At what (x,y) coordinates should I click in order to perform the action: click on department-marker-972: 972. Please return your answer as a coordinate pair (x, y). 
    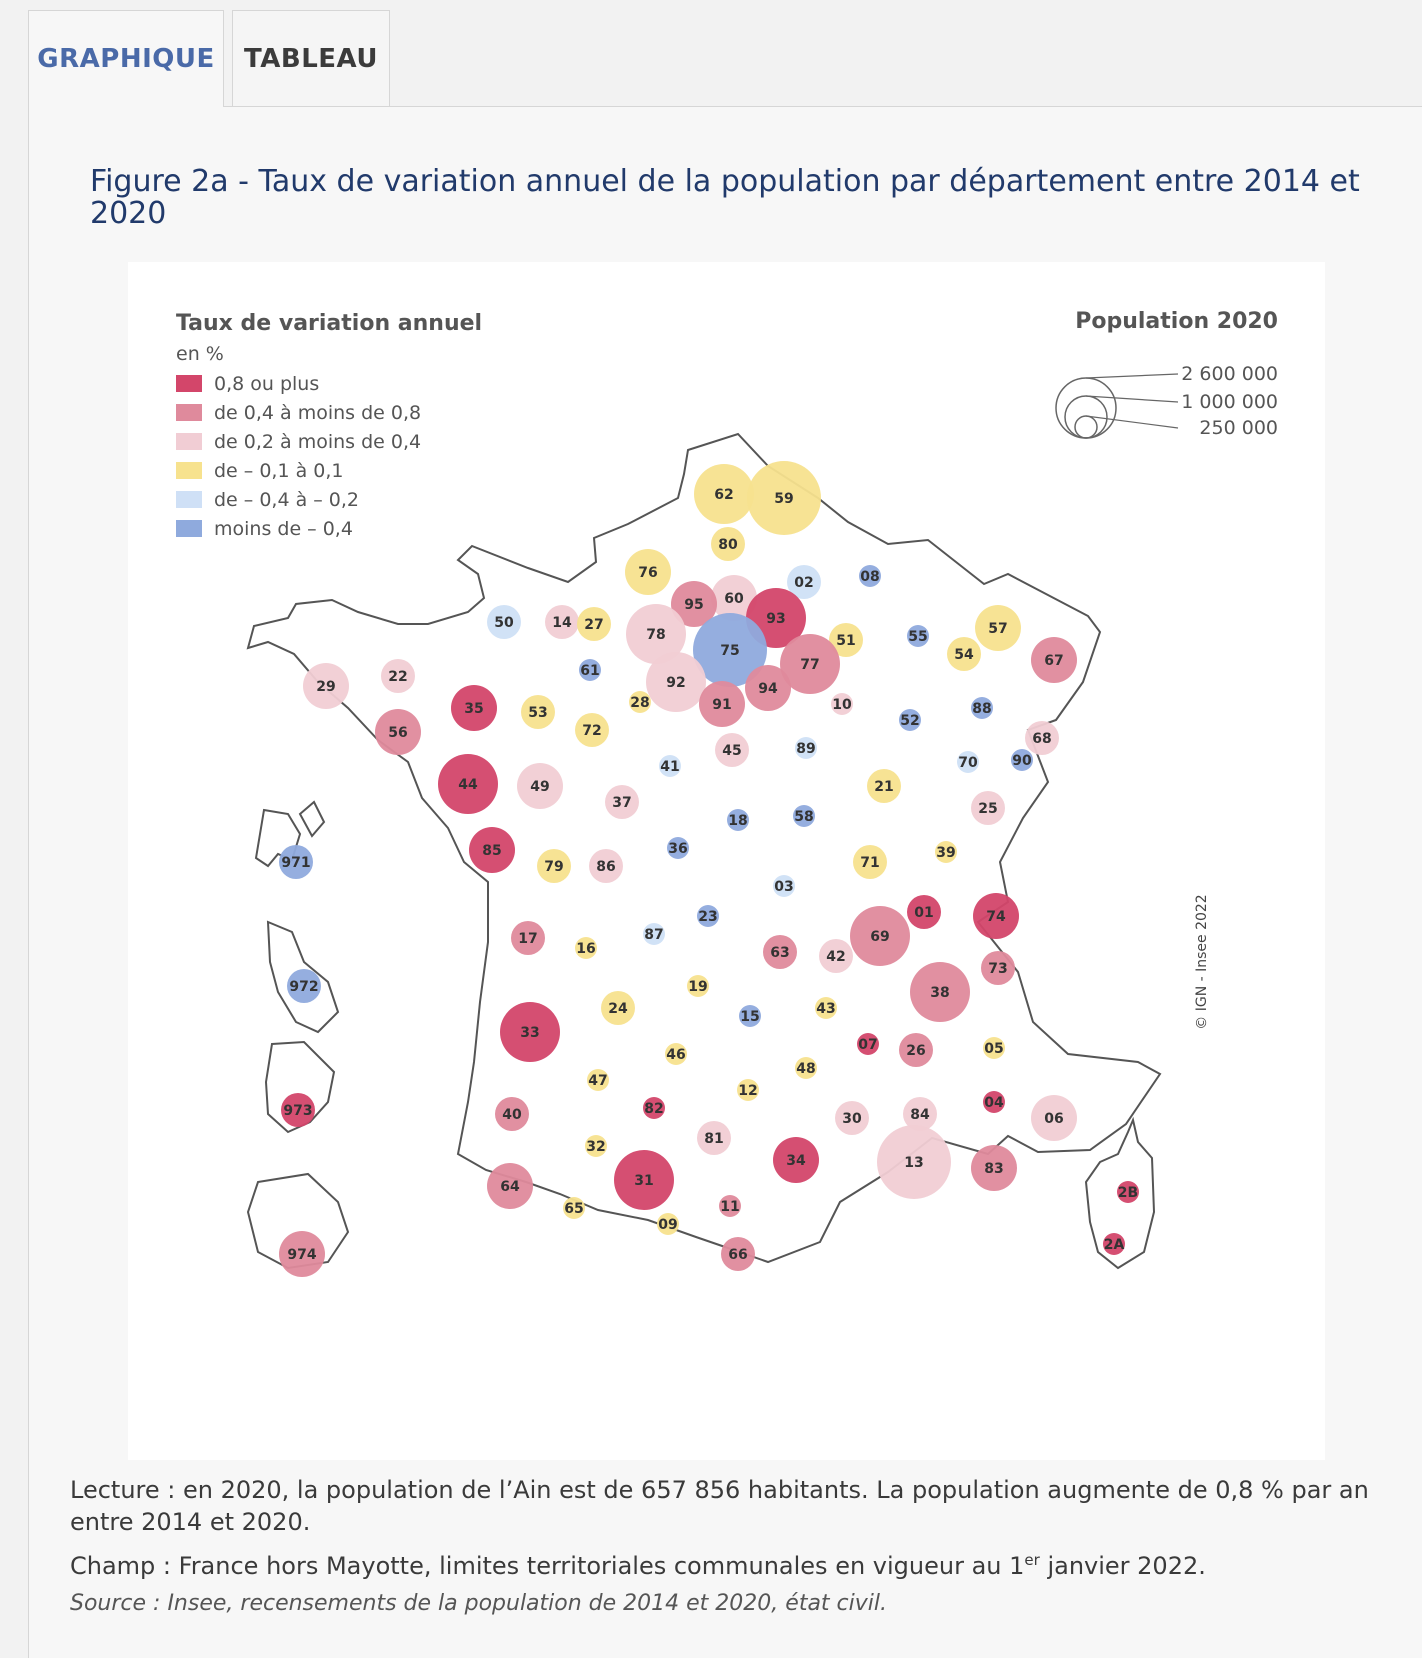
    Looking at the image, I should click on (304, 986).